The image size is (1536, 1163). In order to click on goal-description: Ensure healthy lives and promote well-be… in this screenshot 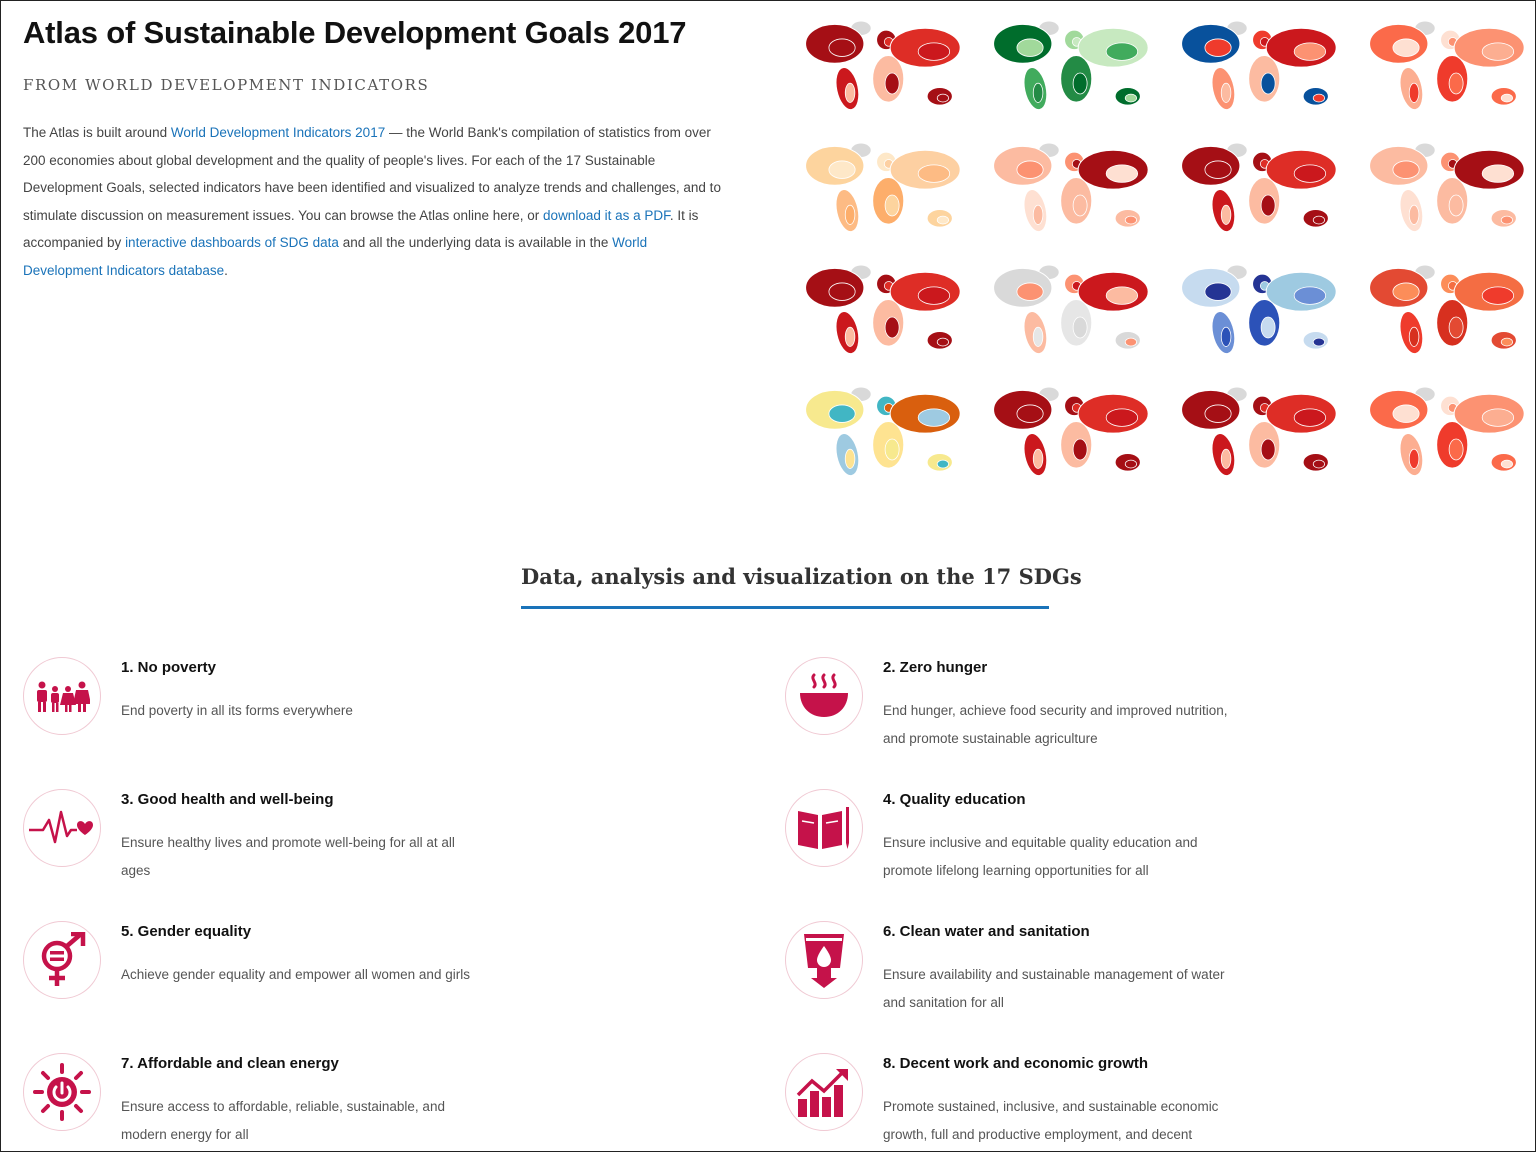, I will do `click(288, 856)`.